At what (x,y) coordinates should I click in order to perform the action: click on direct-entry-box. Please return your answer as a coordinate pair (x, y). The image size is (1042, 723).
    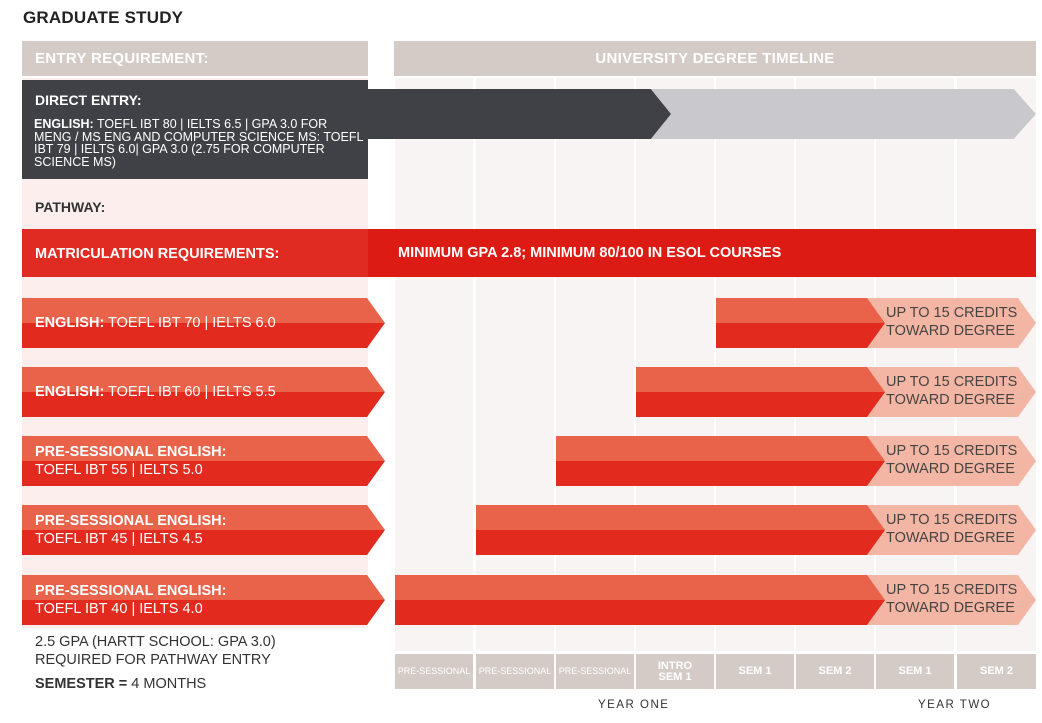
    Looking at the image, I should click on (195, 129).